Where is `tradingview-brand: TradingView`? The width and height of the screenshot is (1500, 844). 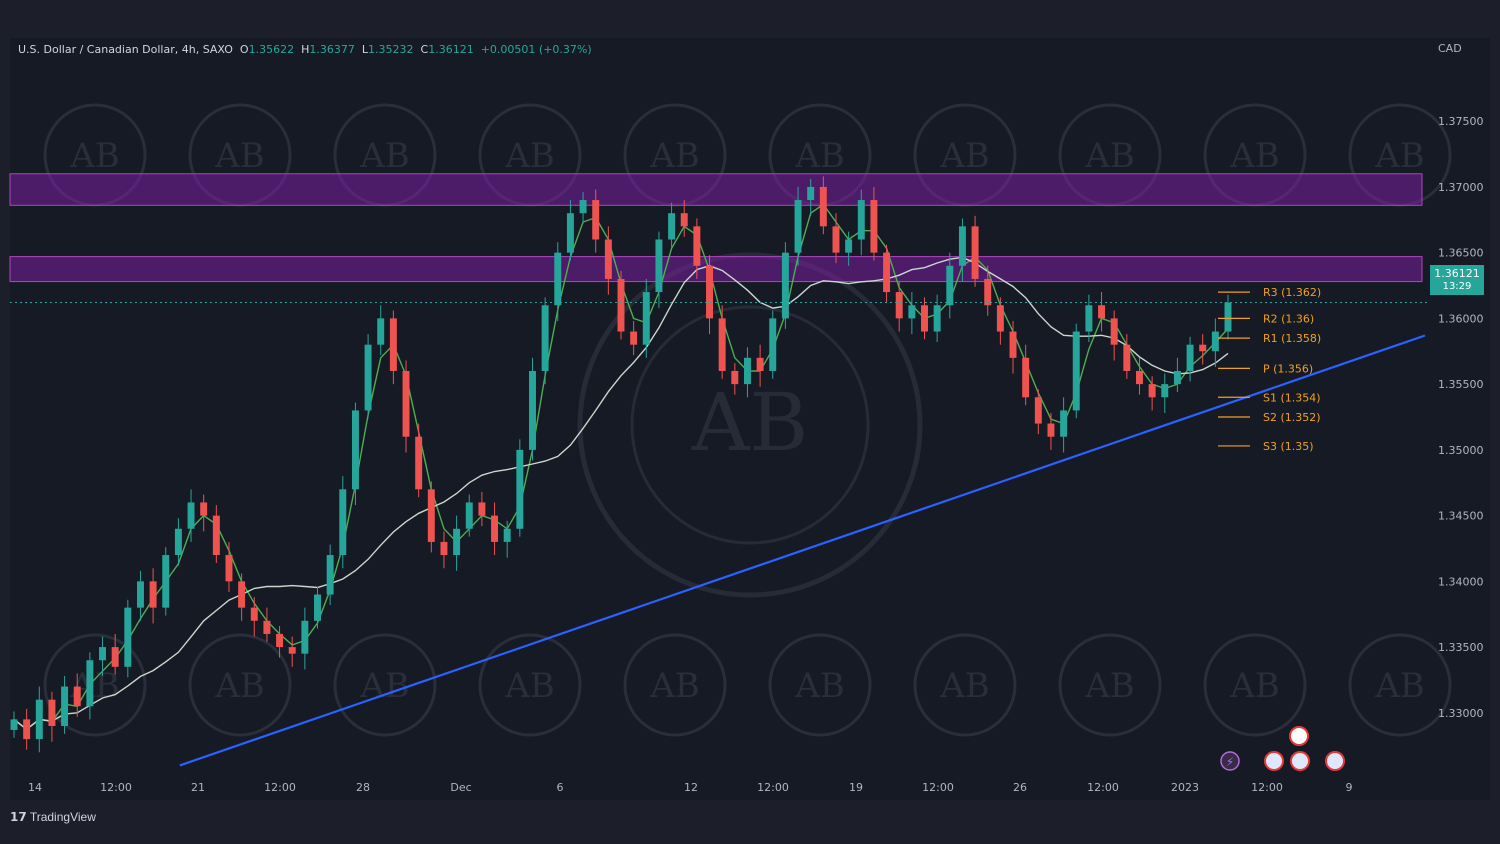 tradingview-brand: TradingView is located at coordinates (62, 817).